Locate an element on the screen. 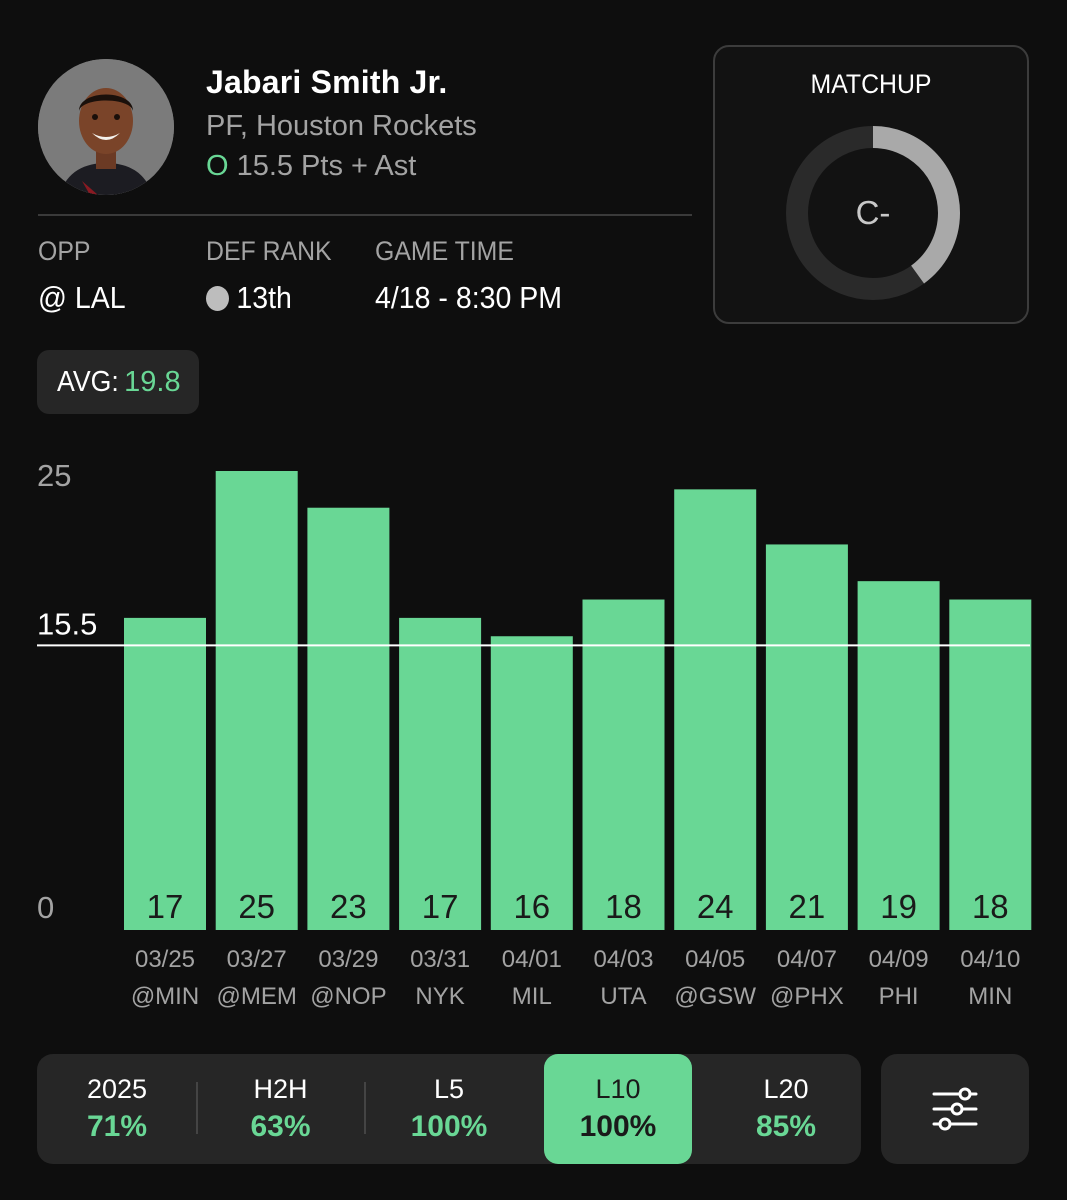 This screenshot has width=1067, height=1200. def-rank-label: DEF RANK is located at coordinates (269, 251).